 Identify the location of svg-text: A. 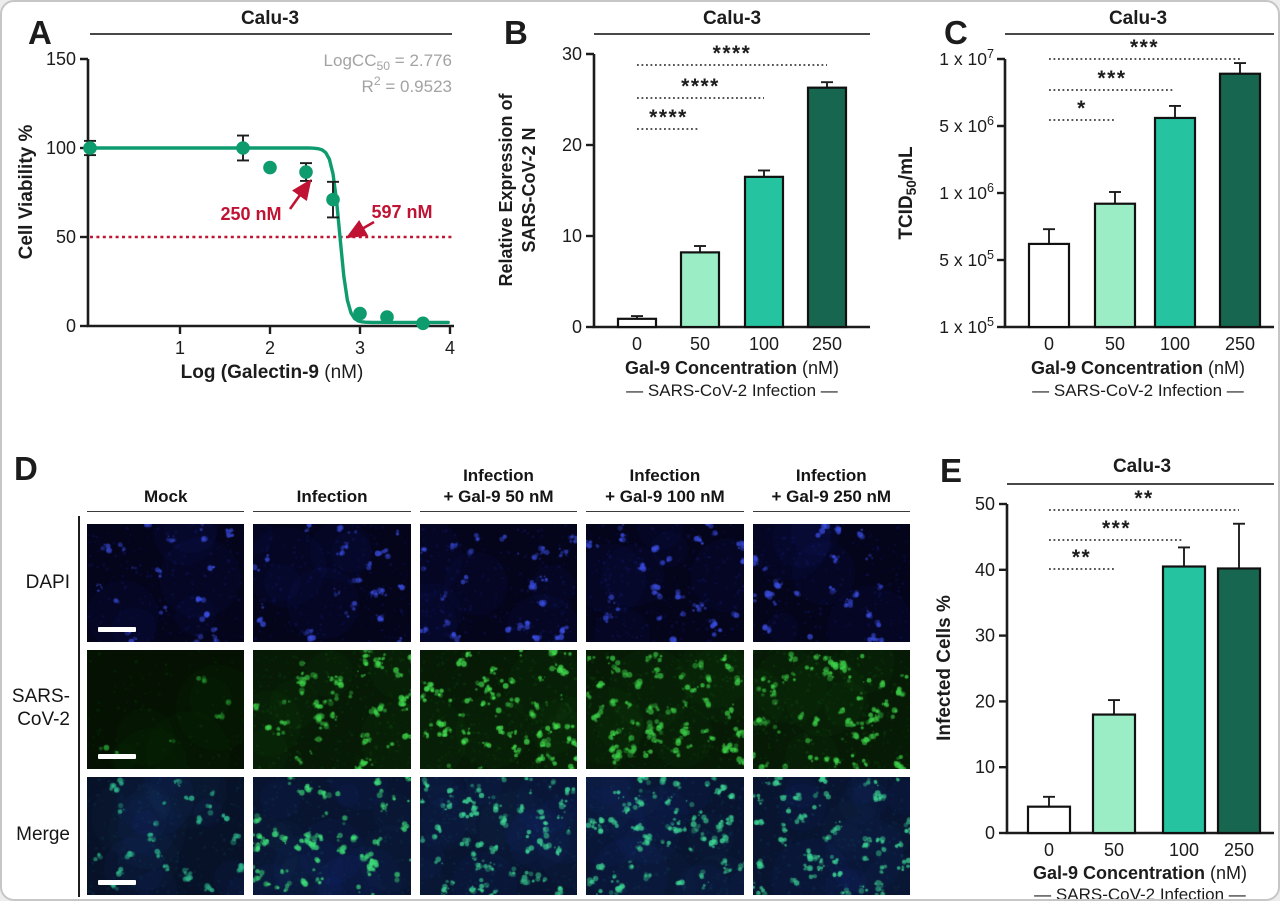
(40, 32).